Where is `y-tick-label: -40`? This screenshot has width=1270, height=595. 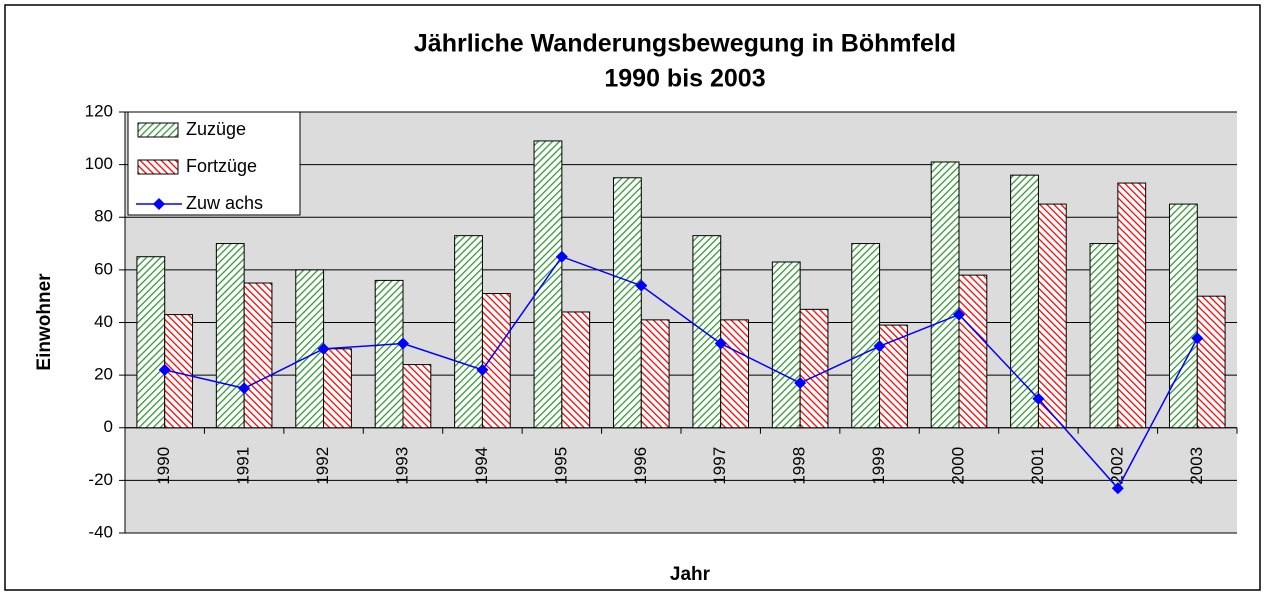
y-tick-label: -40 is located at coordinates (100, 531).